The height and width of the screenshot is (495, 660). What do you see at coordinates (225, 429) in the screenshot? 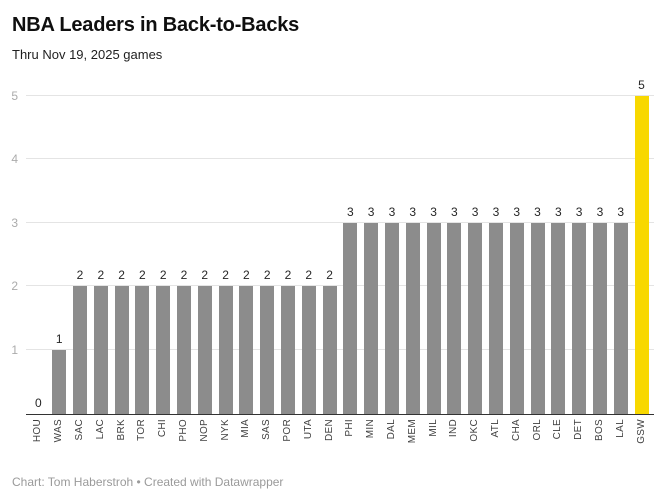
I see `x-tick-label: NYK` at bounding box center [225, 429].